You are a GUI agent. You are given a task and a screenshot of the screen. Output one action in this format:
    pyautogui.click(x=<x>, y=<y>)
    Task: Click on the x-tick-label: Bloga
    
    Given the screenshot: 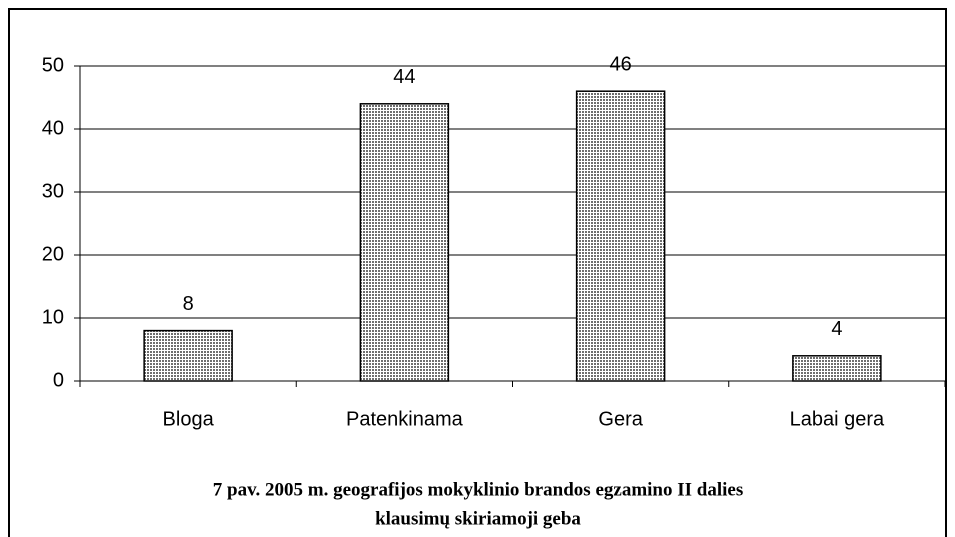 What is the action you would take?
    pyautogui.click(x=189, y=419)
    